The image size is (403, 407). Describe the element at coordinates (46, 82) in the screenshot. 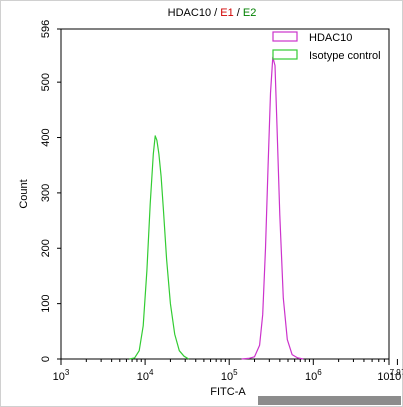

I see `y-tick-label: 500` at that location.